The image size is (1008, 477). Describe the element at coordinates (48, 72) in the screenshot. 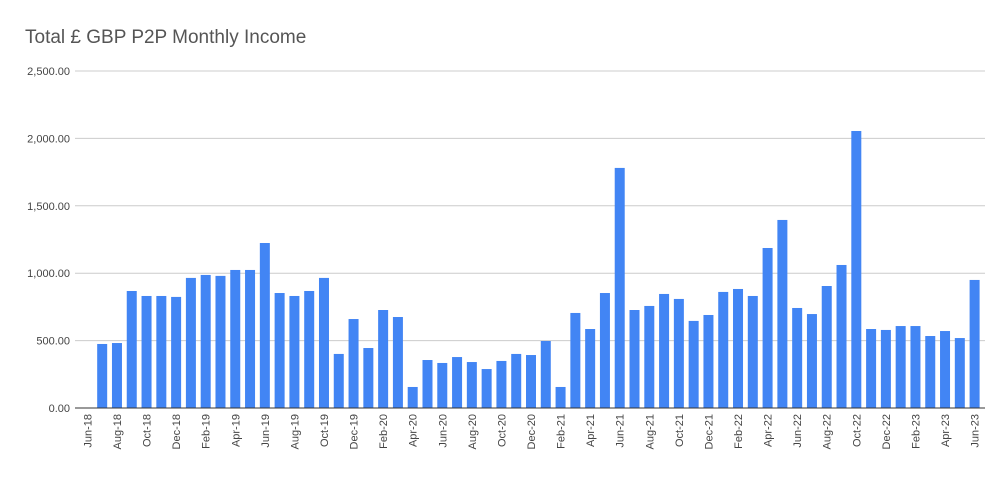

I see `y-tick-label: 2,500.00` at that location.